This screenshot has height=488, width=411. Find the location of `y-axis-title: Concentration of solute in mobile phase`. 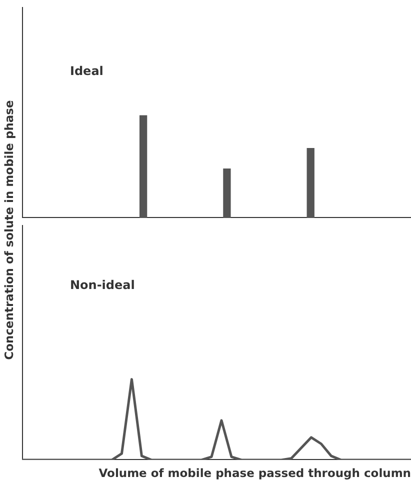

y-axis-title: Concentration of solute in mobile phase is located at coordinates (9, 230).